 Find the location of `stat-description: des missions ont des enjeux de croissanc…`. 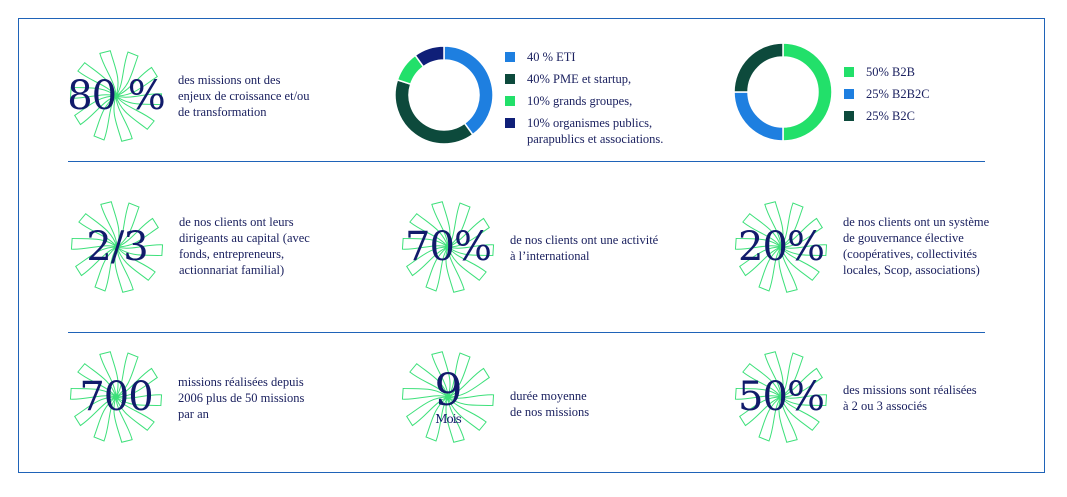

stat-description: des missions ont des enjeux de croissanc… is located at coordinates (244, 96).